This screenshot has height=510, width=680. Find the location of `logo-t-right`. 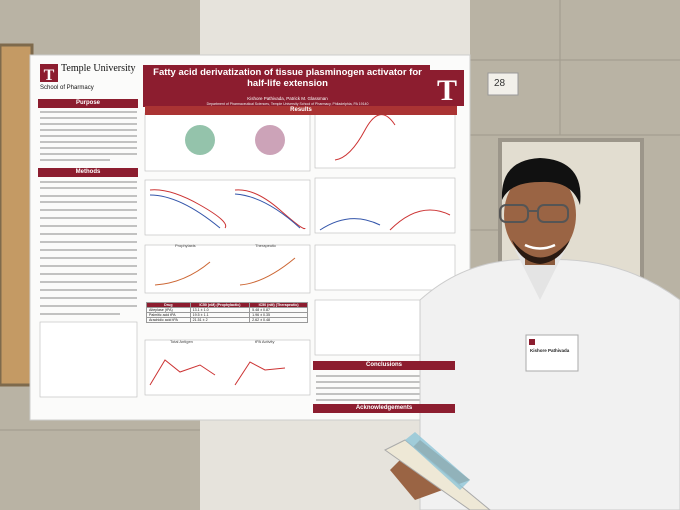

logo-t-right is located at coordinates (447, 88).